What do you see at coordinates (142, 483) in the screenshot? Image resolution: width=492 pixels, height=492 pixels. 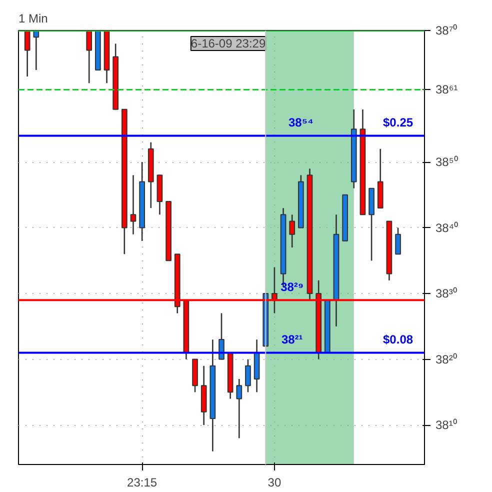 I see `x-tick-label: 23:15` at bounding box center [142, 483].